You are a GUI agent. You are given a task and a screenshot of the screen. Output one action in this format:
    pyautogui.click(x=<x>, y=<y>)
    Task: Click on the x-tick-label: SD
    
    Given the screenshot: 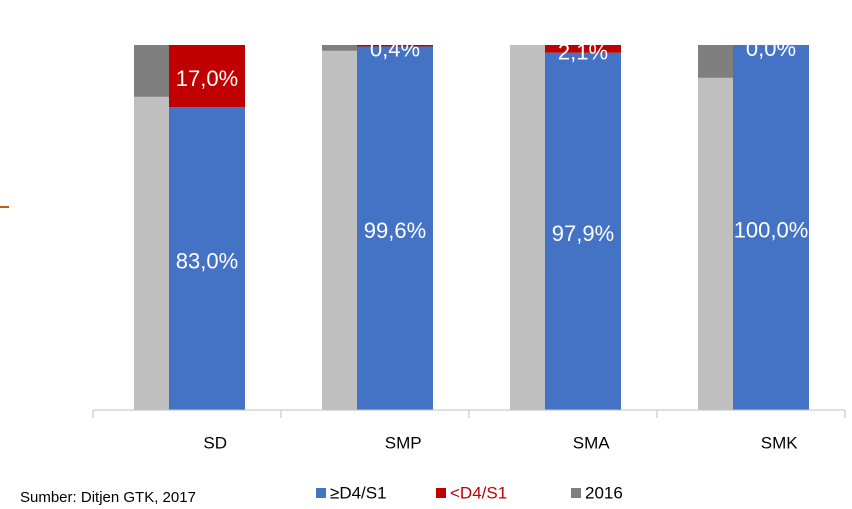 What is the action you would take?
    pyautogui.click(x=215, y=442)
    